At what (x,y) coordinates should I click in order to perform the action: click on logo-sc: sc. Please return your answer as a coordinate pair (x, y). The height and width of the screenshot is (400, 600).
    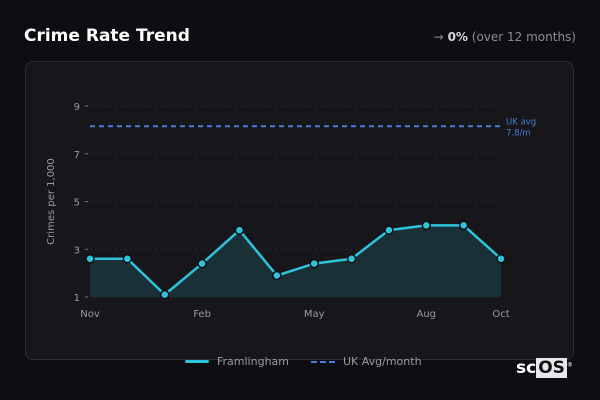
    Looking at the image, I should click on (526, 368).